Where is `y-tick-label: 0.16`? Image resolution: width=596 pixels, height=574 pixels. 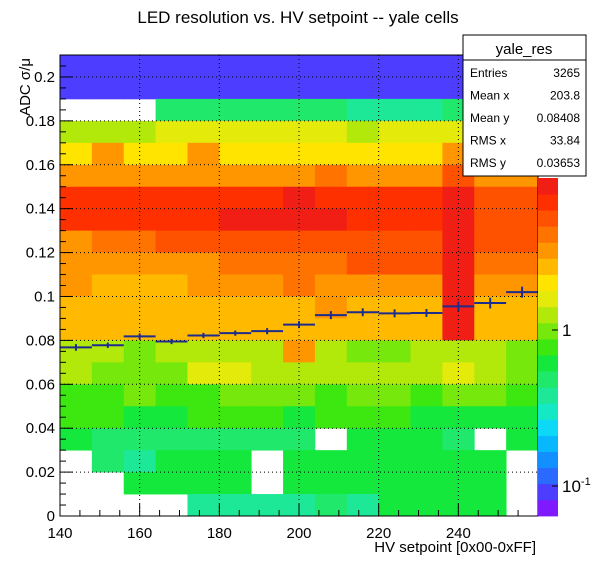
y-tick-label: 0.16 is located at coordinates (40, 165).